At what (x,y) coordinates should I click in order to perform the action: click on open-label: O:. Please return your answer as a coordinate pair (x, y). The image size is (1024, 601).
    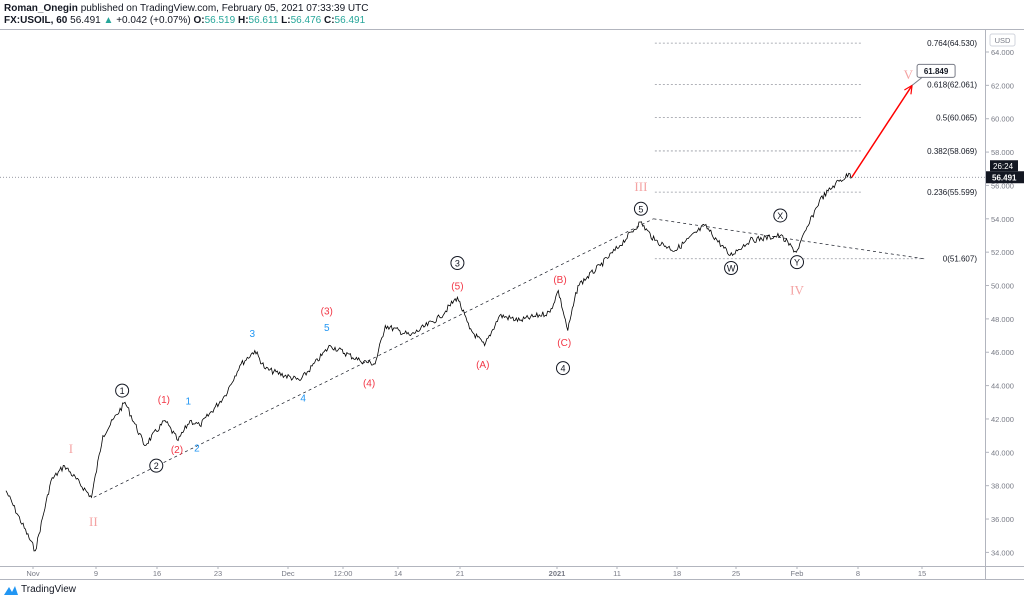
    Looking at the image, I should click on (199, 20).